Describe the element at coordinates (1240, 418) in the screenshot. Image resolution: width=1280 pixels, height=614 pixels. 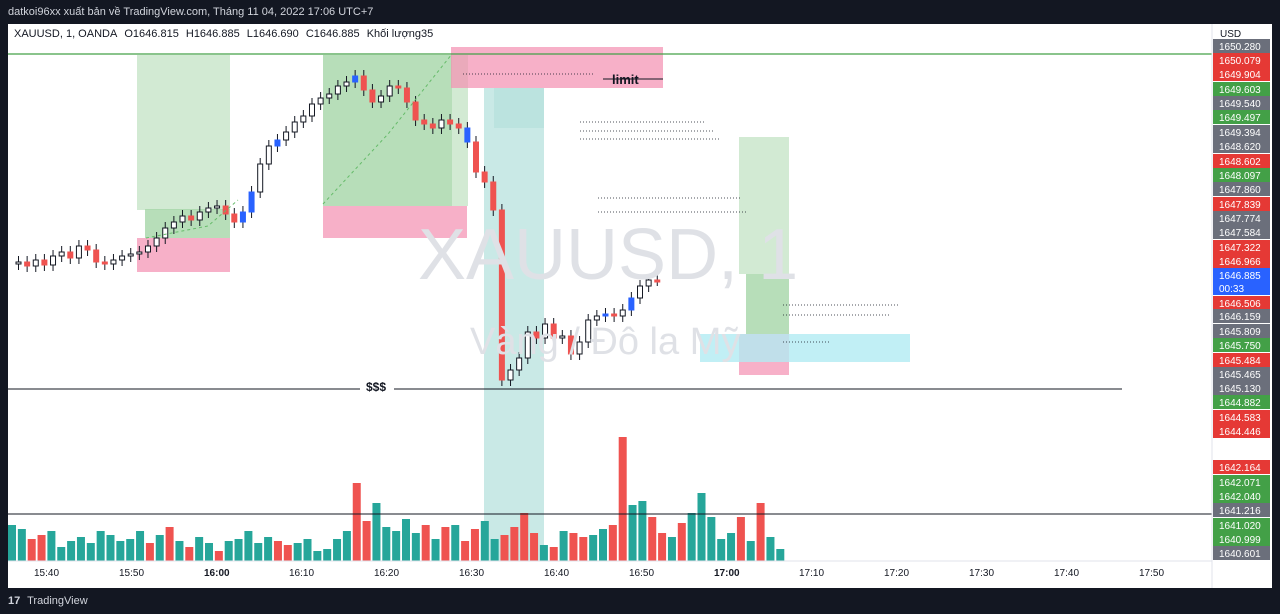
I see `price-label: 1644.583` at that location.